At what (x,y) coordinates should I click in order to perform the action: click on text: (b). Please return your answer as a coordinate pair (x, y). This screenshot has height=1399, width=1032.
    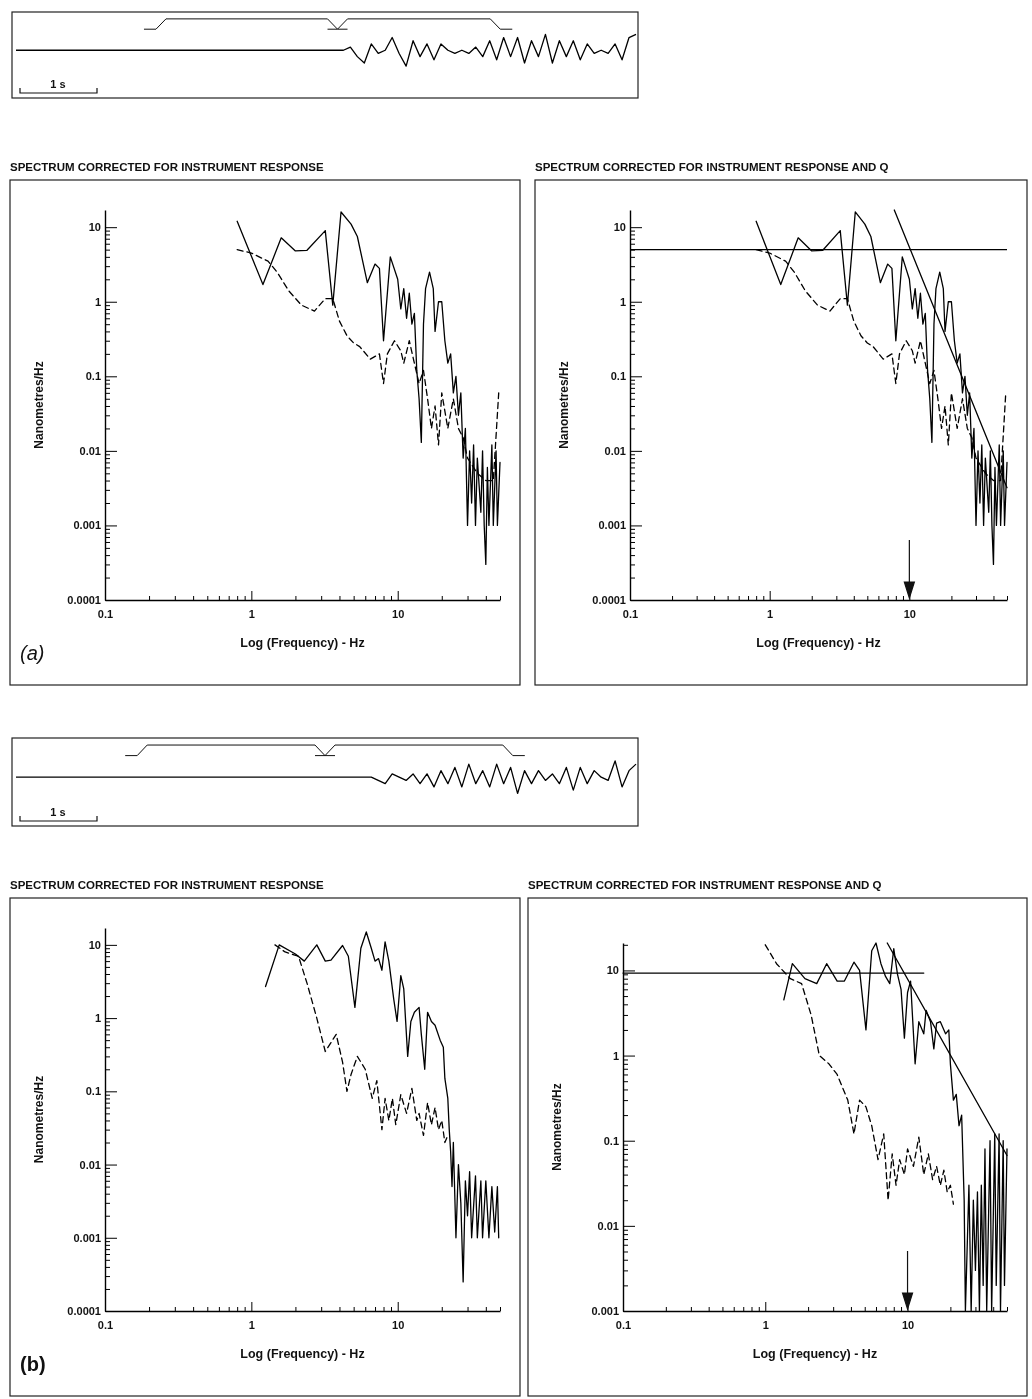
    Looking at the image, I should click on (33, 1364).